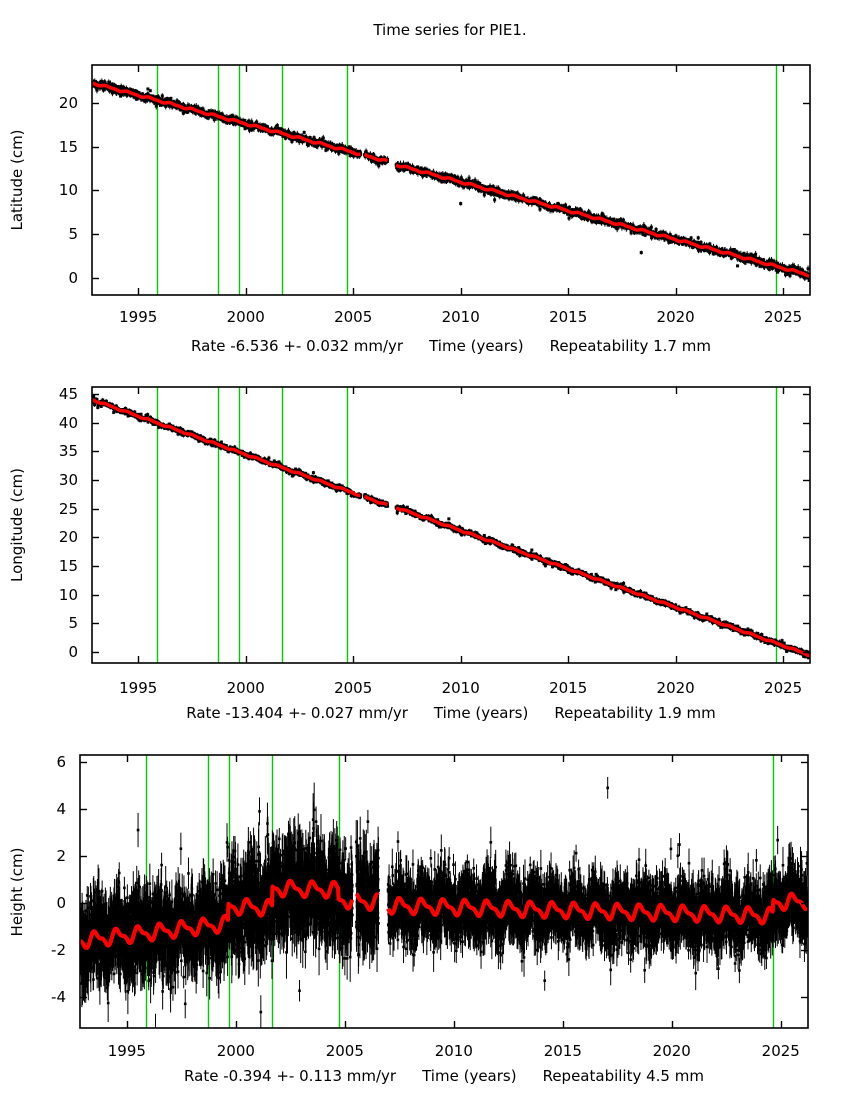  I want to click on latitude-axis-title: Latitude (cm), so click(17, 180).